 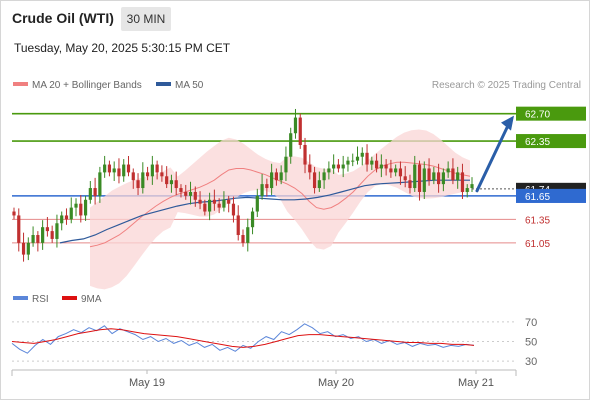 What do you see at coordinates (531, 342) in the screenshot?
I see `rsi-tick-50: 50` at bounding box center [531, 342].